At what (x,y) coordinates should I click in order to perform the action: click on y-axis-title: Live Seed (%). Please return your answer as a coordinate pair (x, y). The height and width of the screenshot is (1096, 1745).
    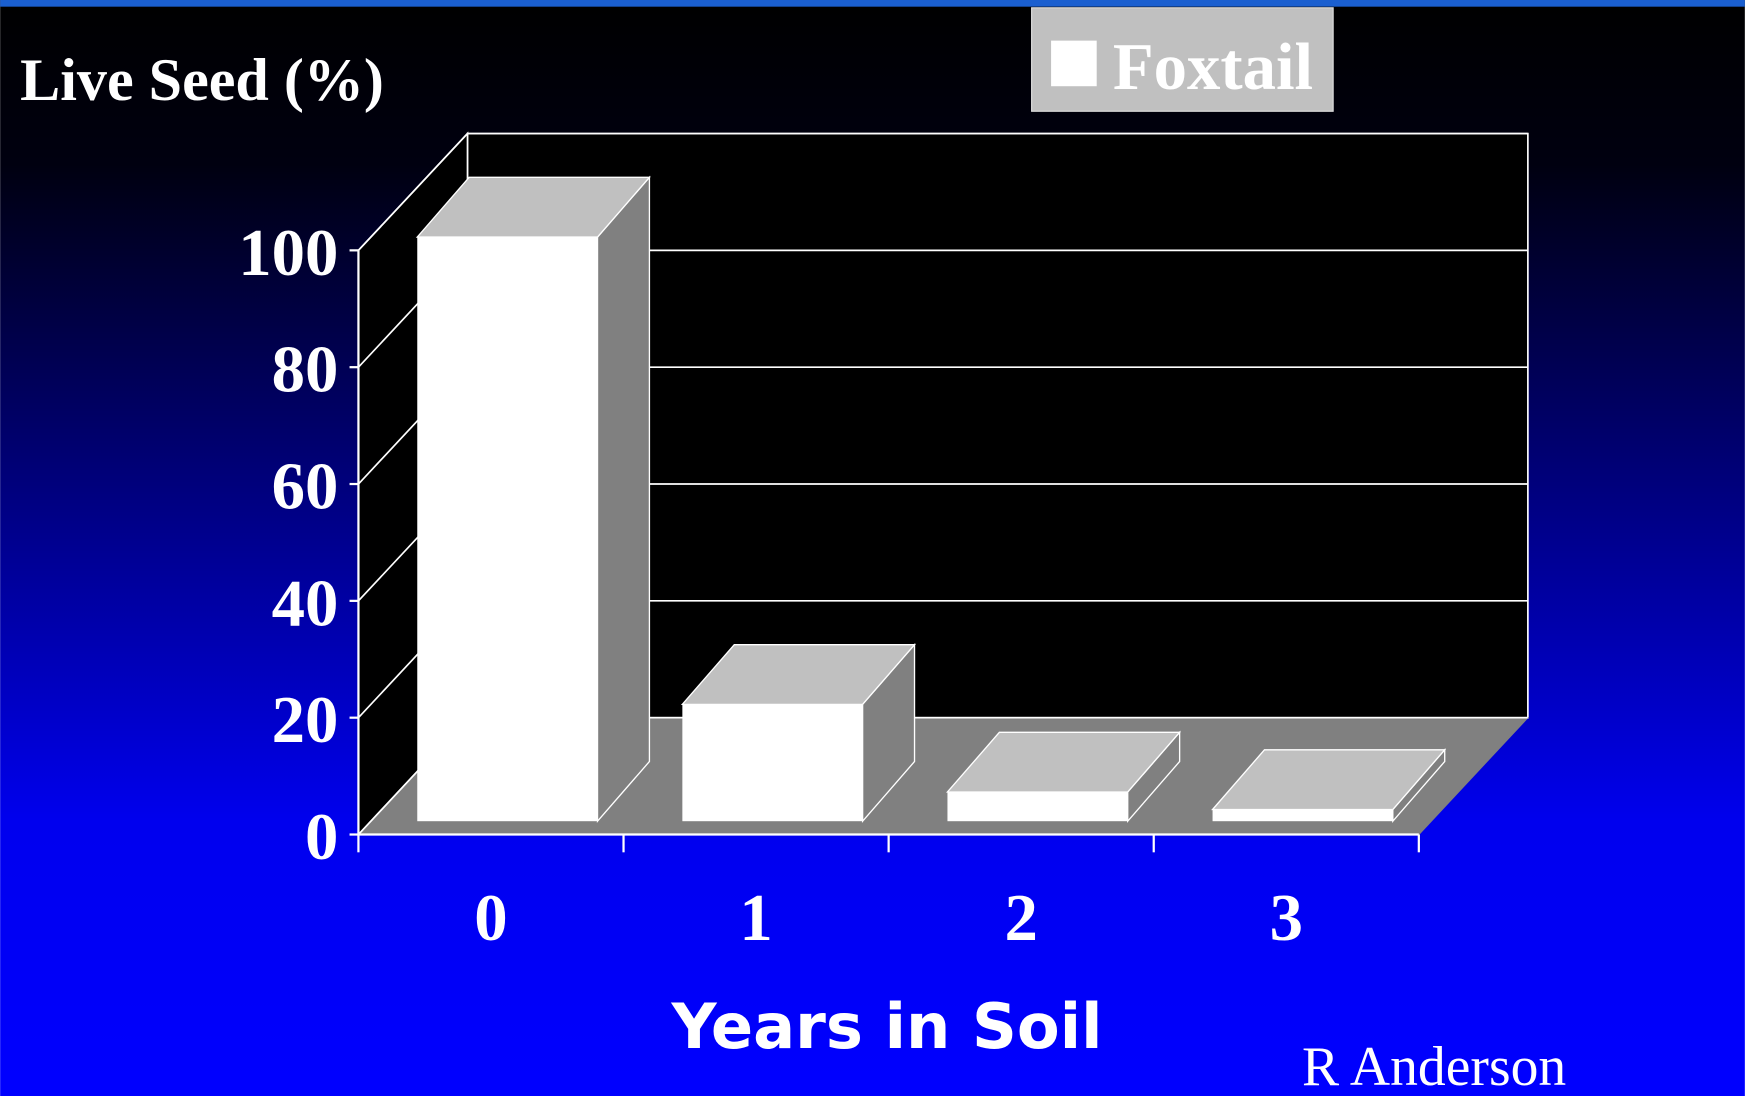
    Looking at the image, I should click on (202, 79).